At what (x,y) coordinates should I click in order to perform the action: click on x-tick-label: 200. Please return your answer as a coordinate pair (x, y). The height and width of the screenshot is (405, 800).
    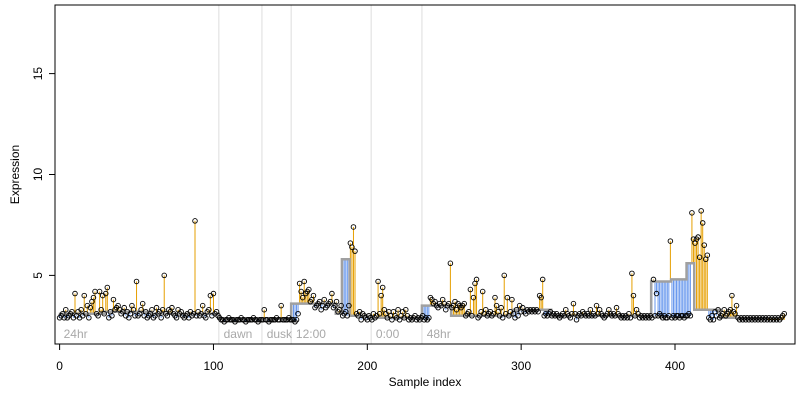
    Looking at the image, I should click on (367, 366).